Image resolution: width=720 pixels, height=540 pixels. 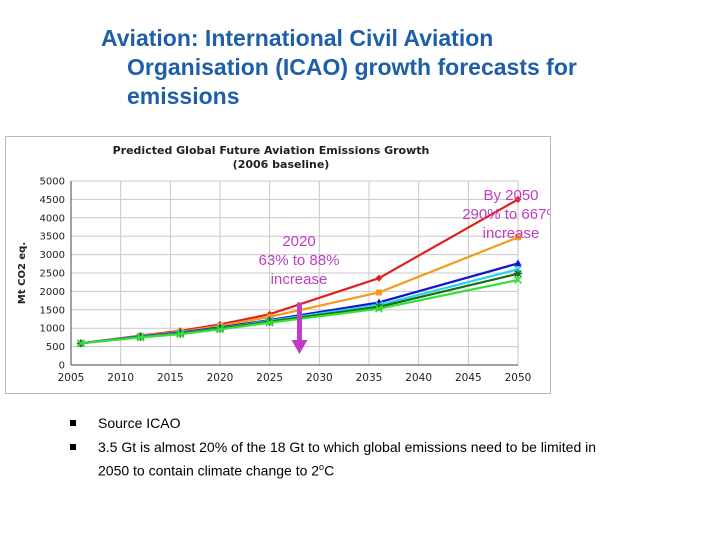 I want to click on ann2020-line-3: increase, so click(x=299, y=279).